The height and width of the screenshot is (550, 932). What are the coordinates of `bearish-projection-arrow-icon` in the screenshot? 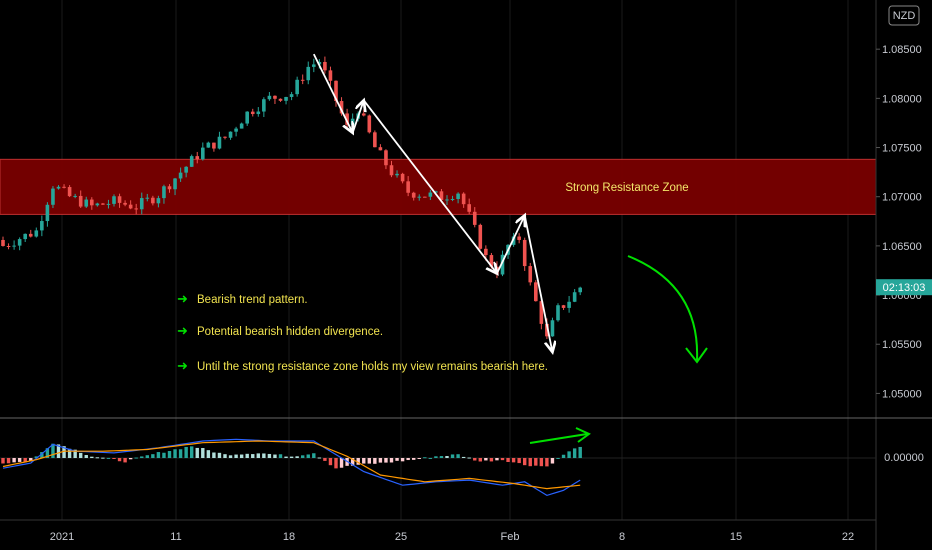 It's located at (667, 309).